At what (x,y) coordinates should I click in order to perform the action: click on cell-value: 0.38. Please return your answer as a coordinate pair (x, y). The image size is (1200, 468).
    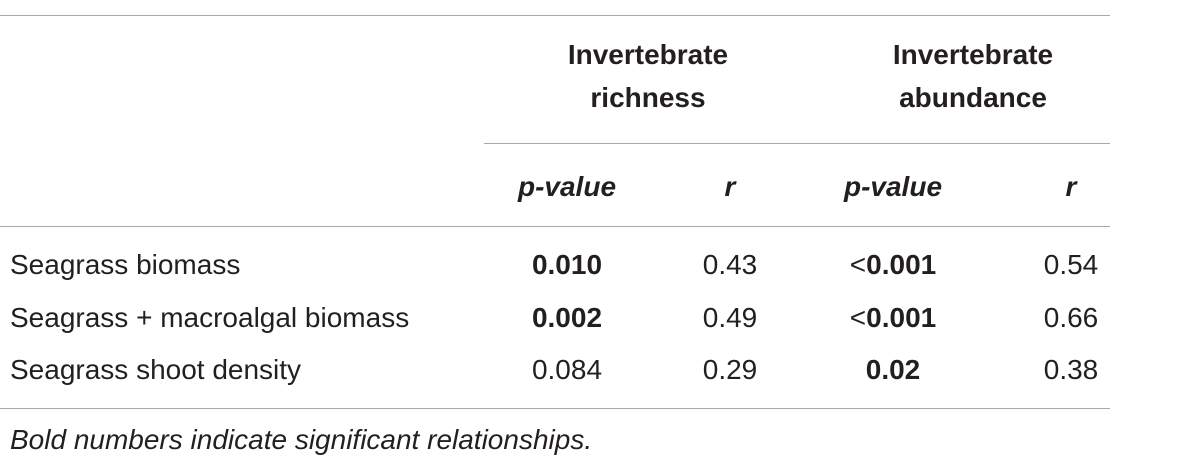
    Looking at the image, I should click on (1071, 369).